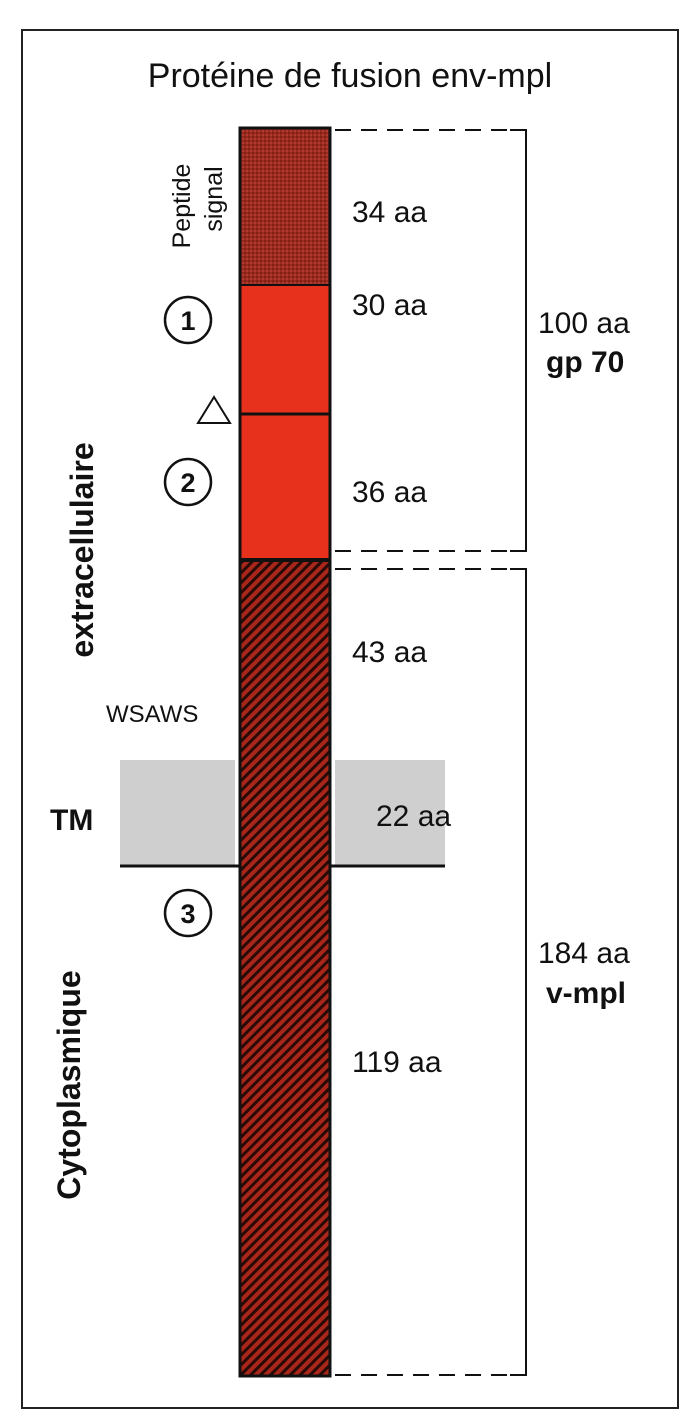  What do you see at coordinates (177, 812) in the screenshot?
I see `membrane-band-left` at bounding box center [177, 812].